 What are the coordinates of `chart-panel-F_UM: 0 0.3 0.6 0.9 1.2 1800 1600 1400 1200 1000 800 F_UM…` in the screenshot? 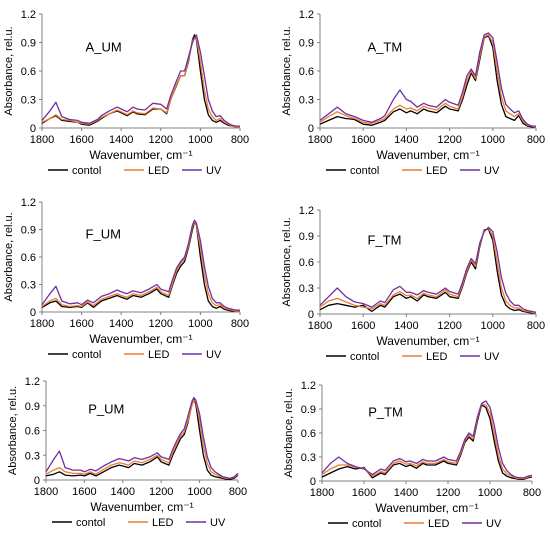 It's located at (126, 279).